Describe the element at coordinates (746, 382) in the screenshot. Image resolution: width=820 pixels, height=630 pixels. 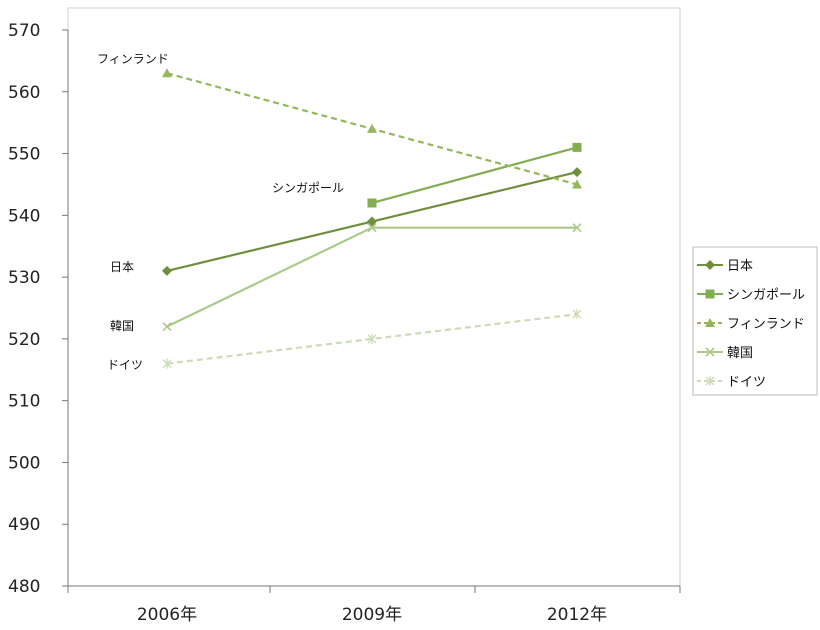
I see `legend-label: ドイツ` at that location.